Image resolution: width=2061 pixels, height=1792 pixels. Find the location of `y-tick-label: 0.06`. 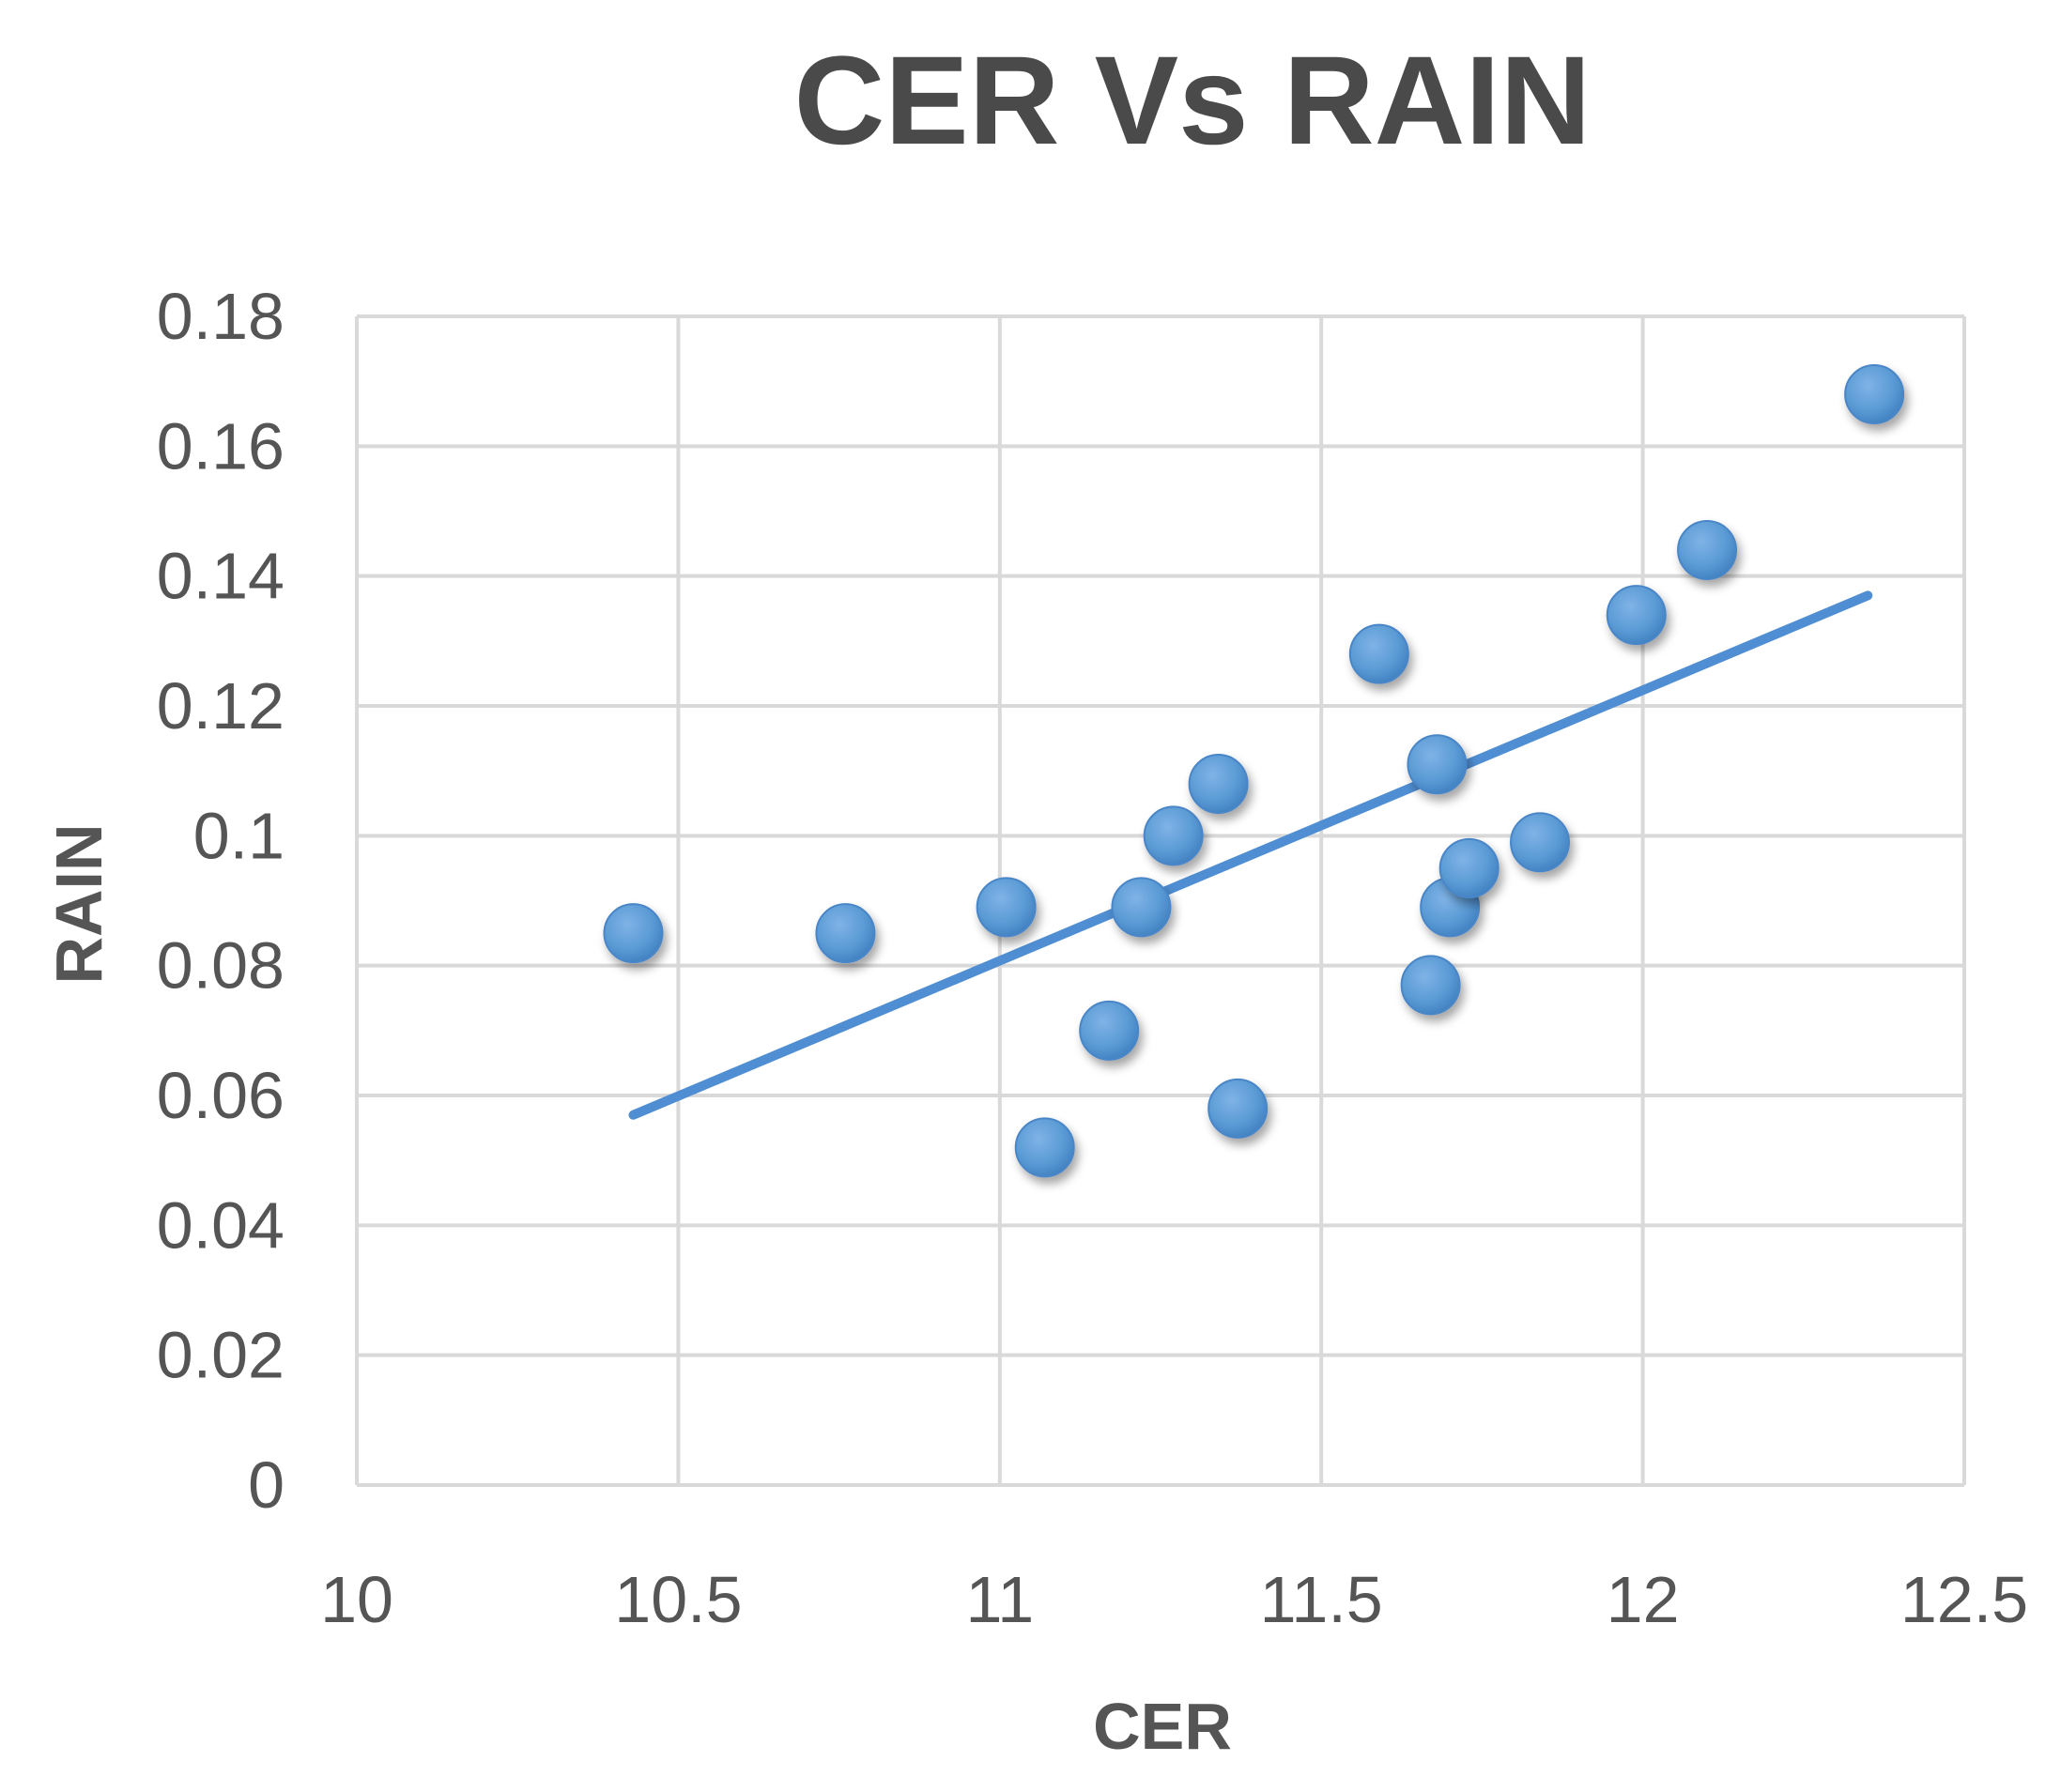

y-tick-label: 0.06 is located at coordinates (221, 1095).